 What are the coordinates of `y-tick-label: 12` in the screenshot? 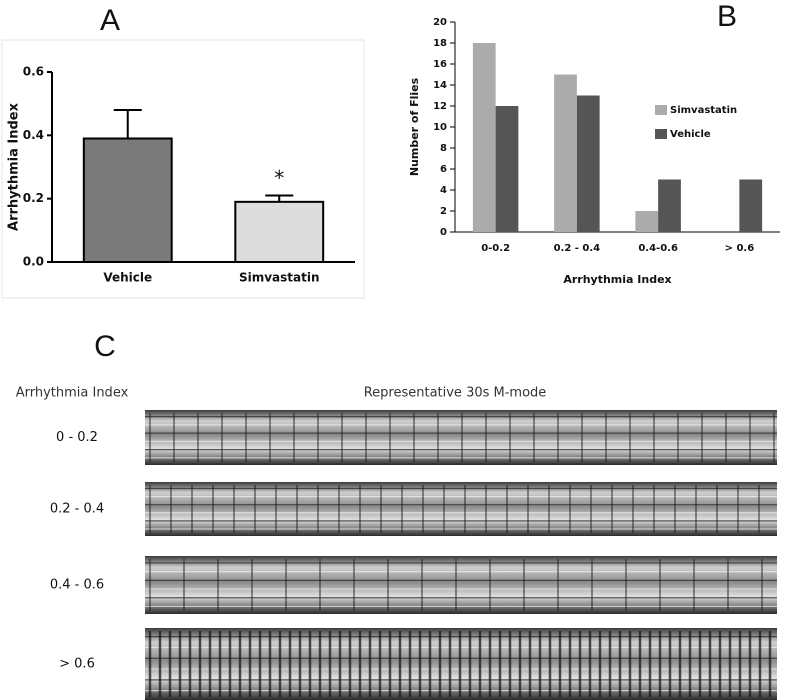 It's located at (440, 106).